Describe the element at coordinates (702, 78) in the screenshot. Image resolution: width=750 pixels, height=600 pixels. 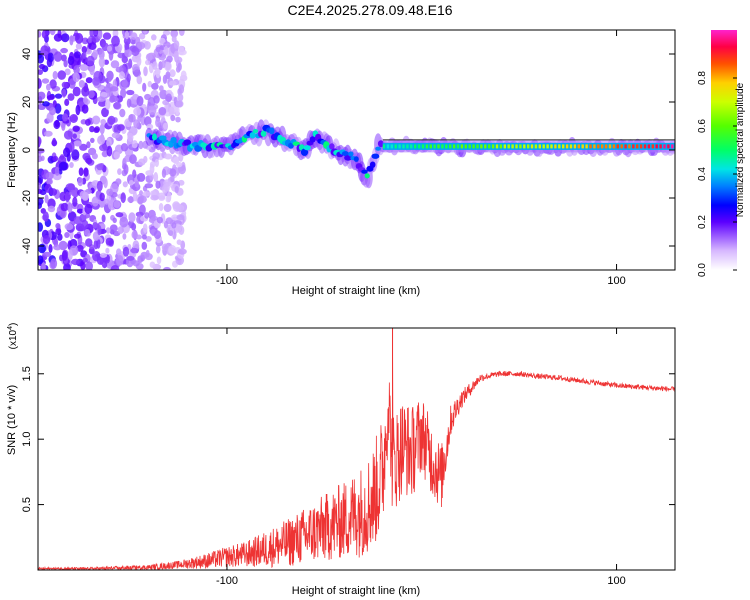
I see `colorbar-tick-label: 0.8` at that location.